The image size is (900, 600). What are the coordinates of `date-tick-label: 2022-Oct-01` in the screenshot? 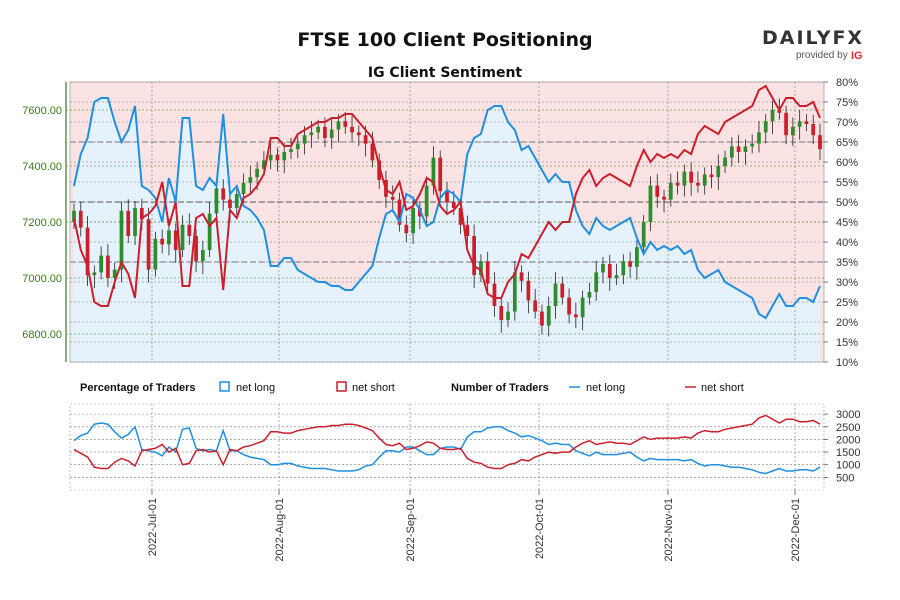 It's located at (540, 528).